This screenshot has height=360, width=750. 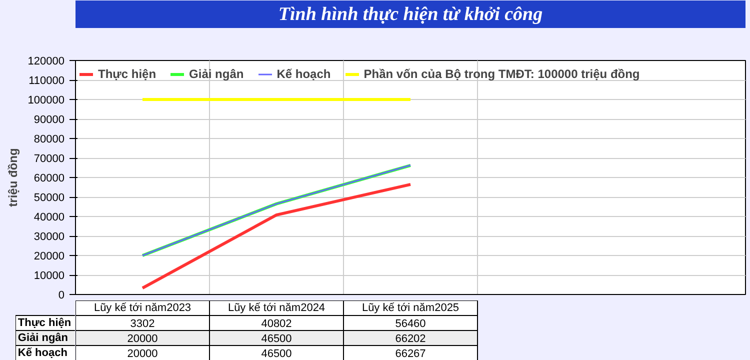 I want to click on y-tick-label: 60000, so click(x=49, y=178).